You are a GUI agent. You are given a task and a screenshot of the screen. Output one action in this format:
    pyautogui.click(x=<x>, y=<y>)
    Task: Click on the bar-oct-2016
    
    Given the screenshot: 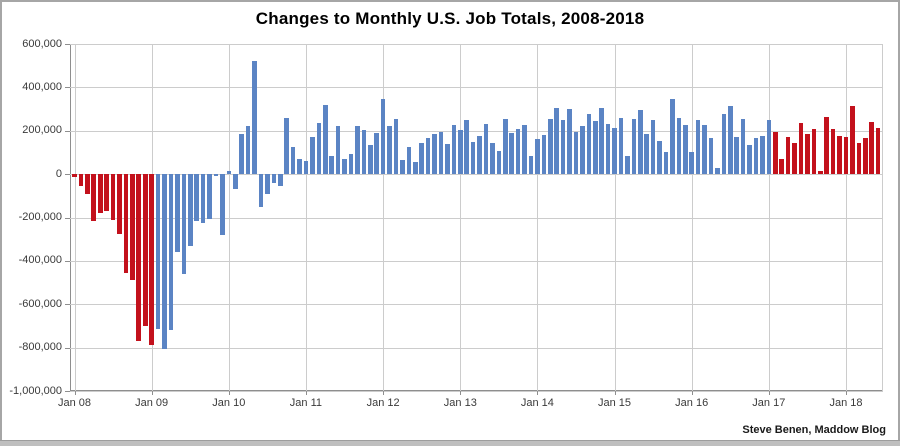 What is the action you would take?
    pyautogui.click(x=749, y=159)
    